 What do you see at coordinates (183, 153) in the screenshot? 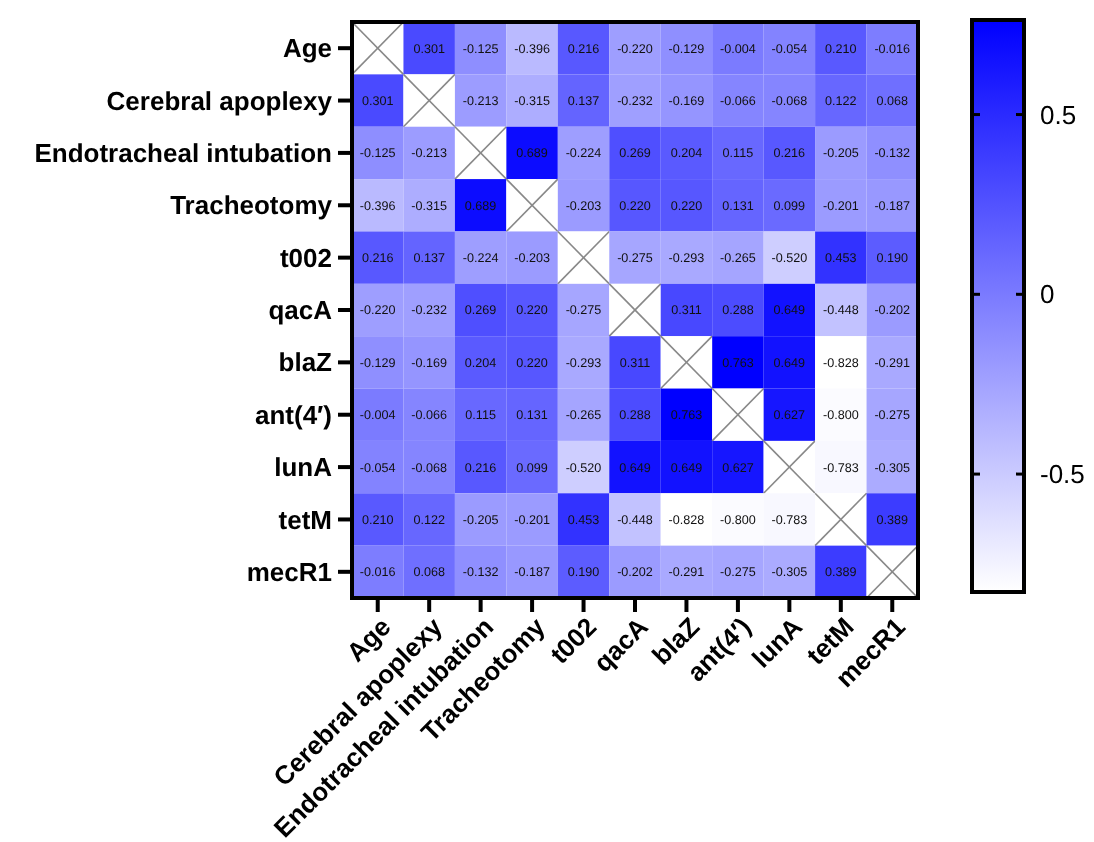
I see `y-tick-label: Endotracheal intubation` at bounding box center [183, 153].